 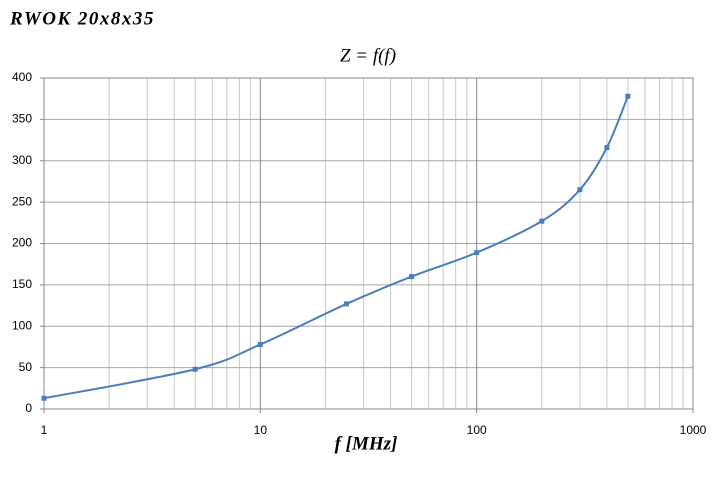 What do you see at coordinates (693, 430) in the screenshot?
I see `x-tick-label: 1000` at bounding box center [693, 430].